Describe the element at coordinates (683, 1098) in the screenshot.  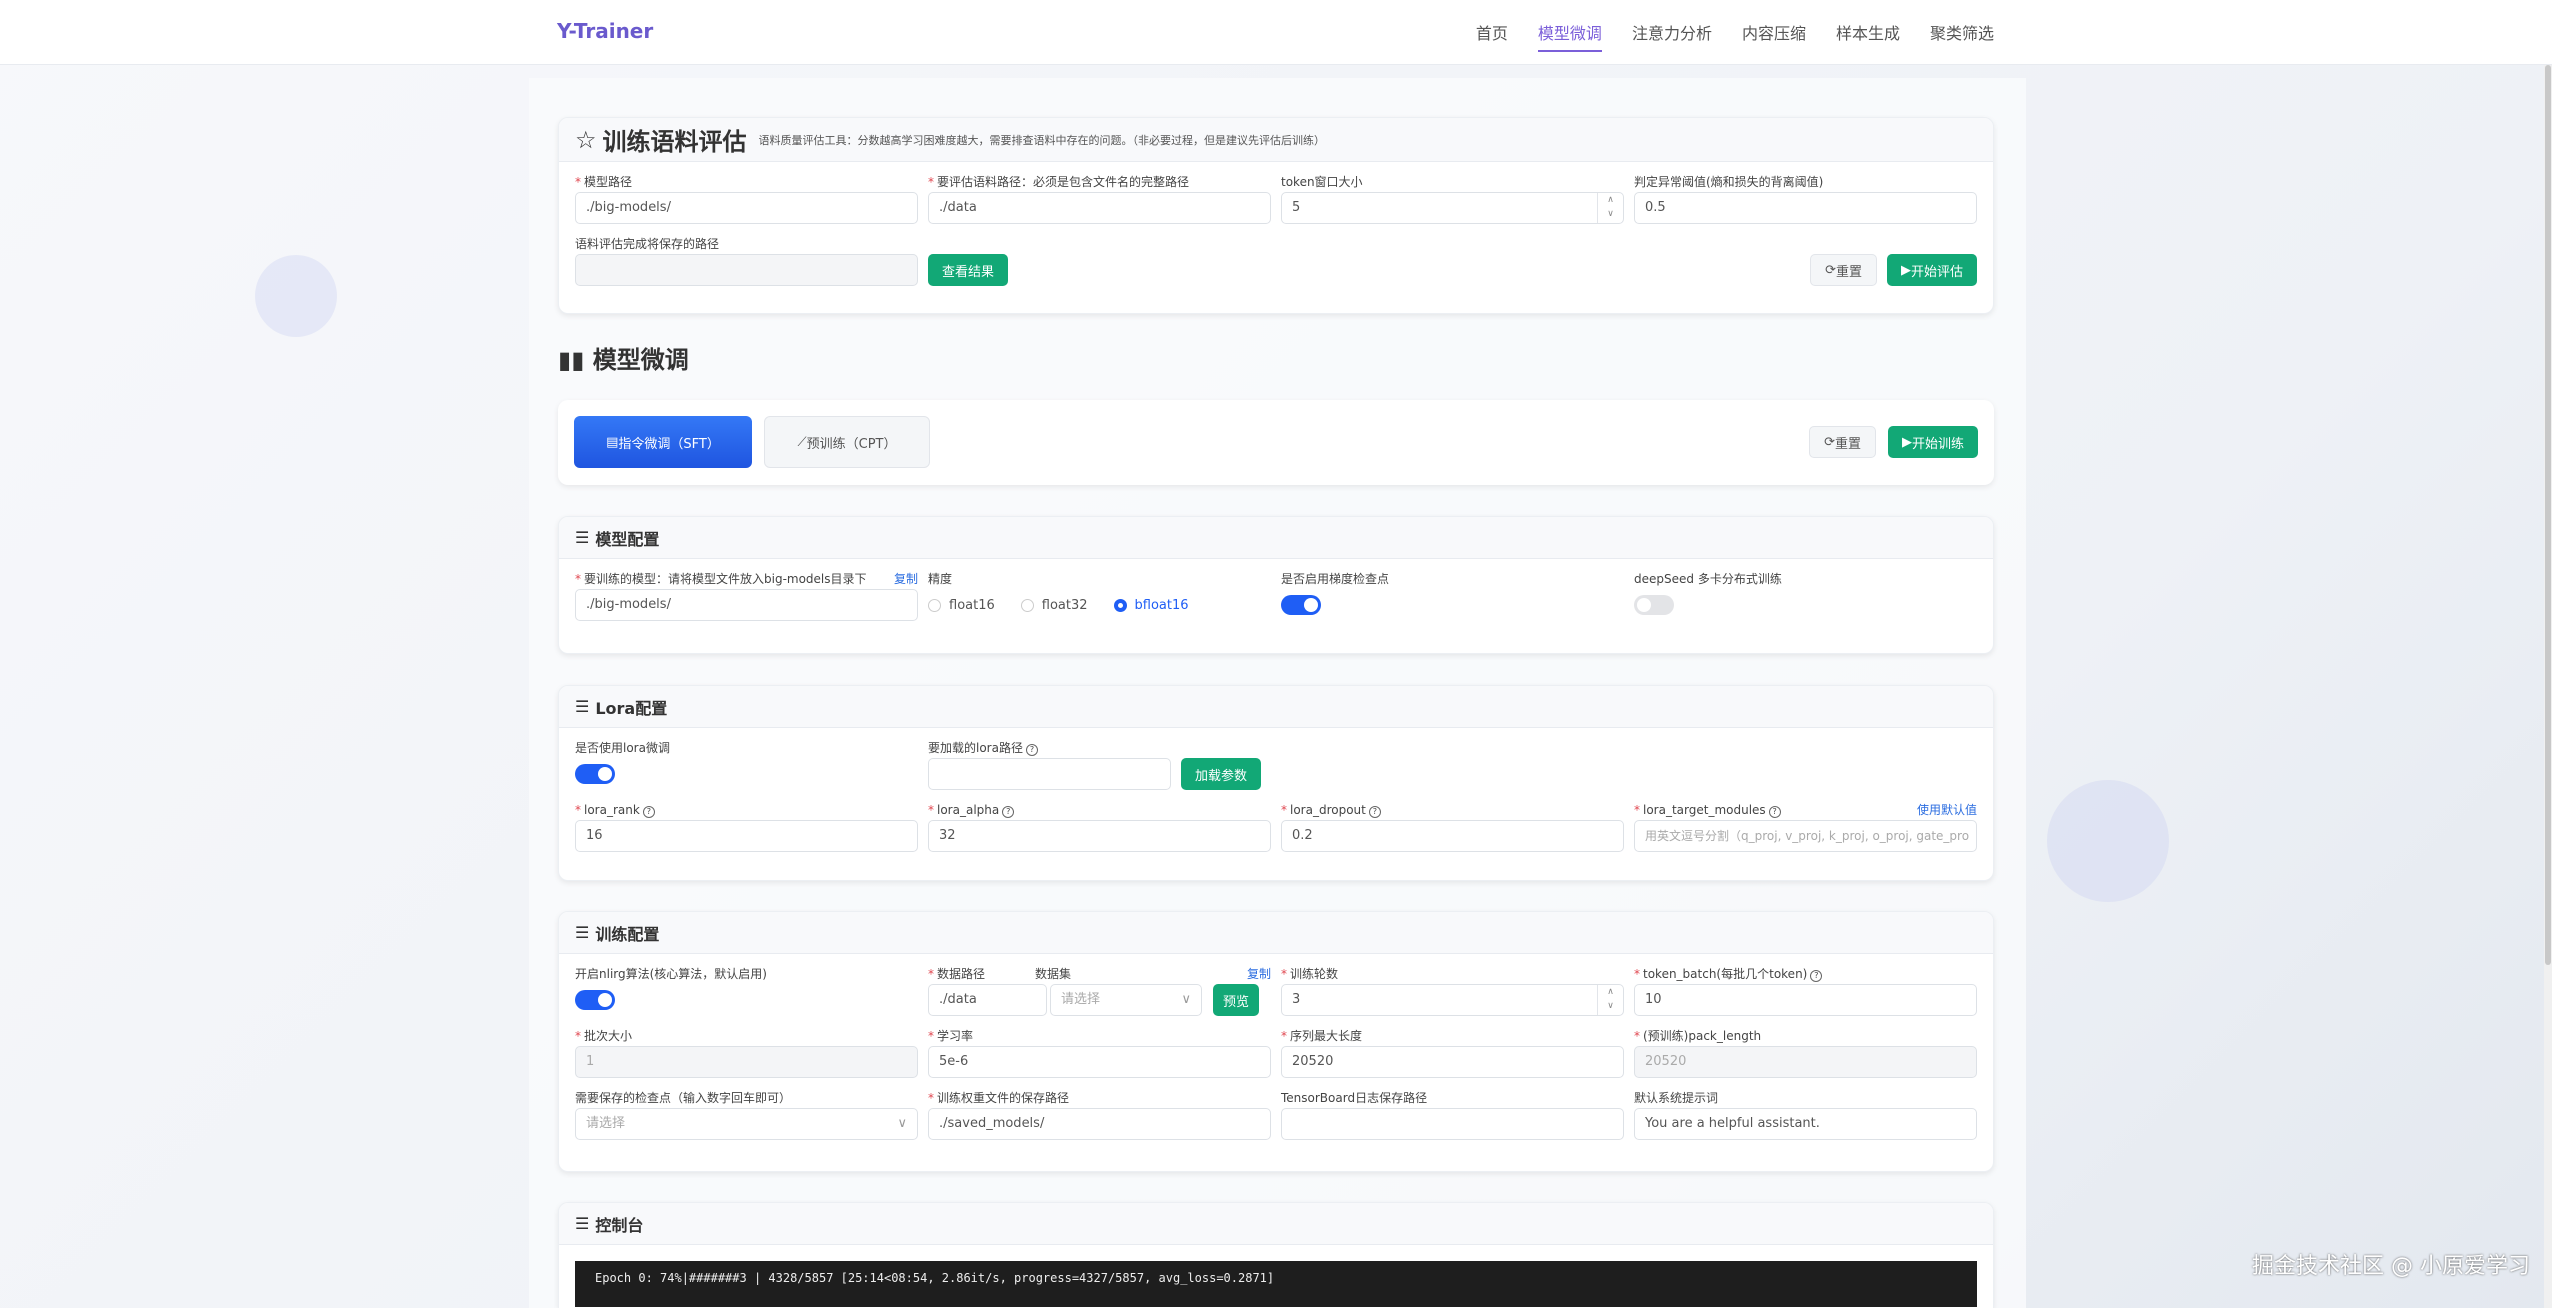
I see `label: 需要保存的检查点（输入数字回车即可）` at that location.